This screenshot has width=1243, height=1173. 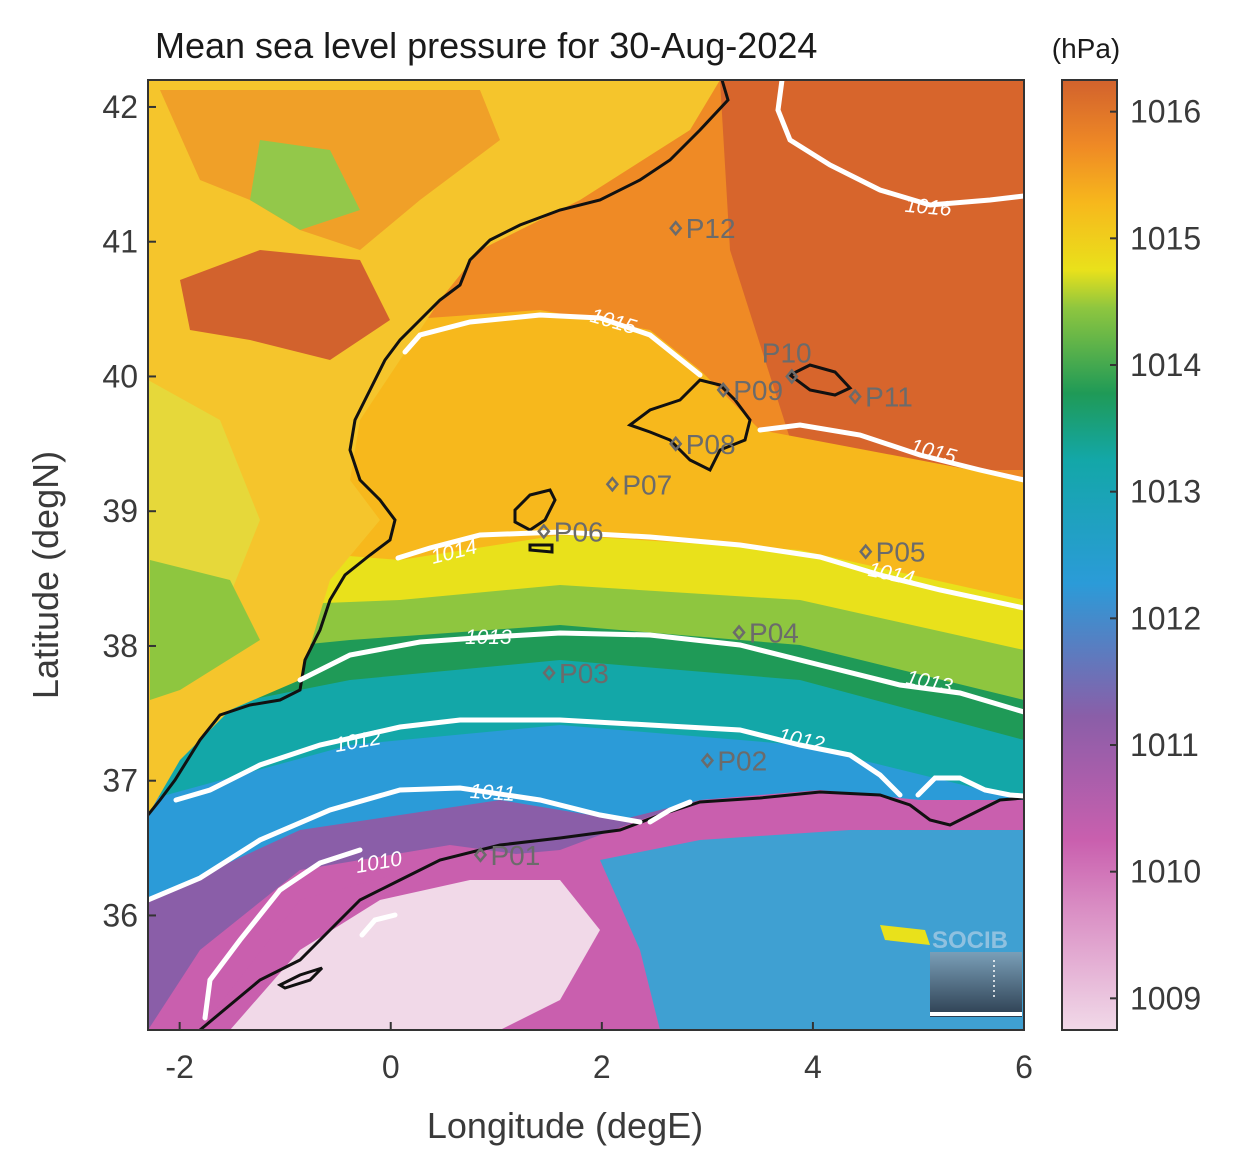 I want to click on colorbar-unit: (hPa), so click(x=1086, y=48).